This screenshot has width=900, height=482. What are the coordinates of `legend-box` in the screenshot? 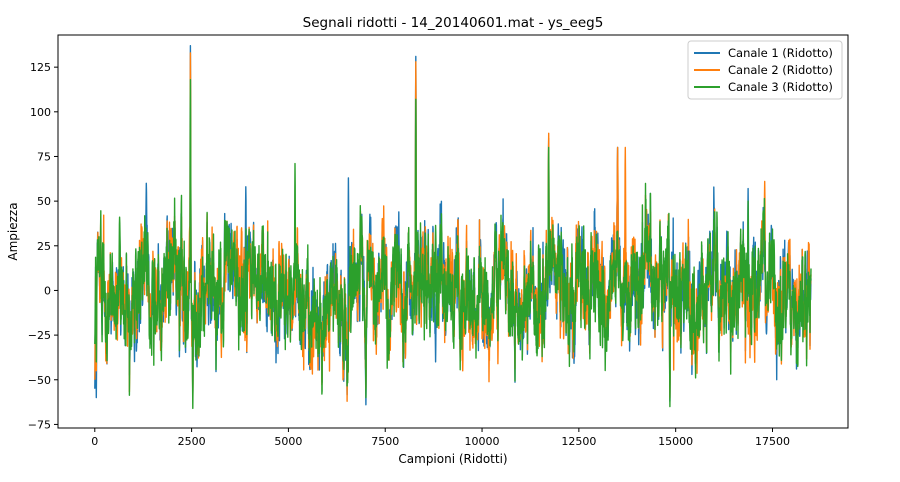 It's located at (765, 70).